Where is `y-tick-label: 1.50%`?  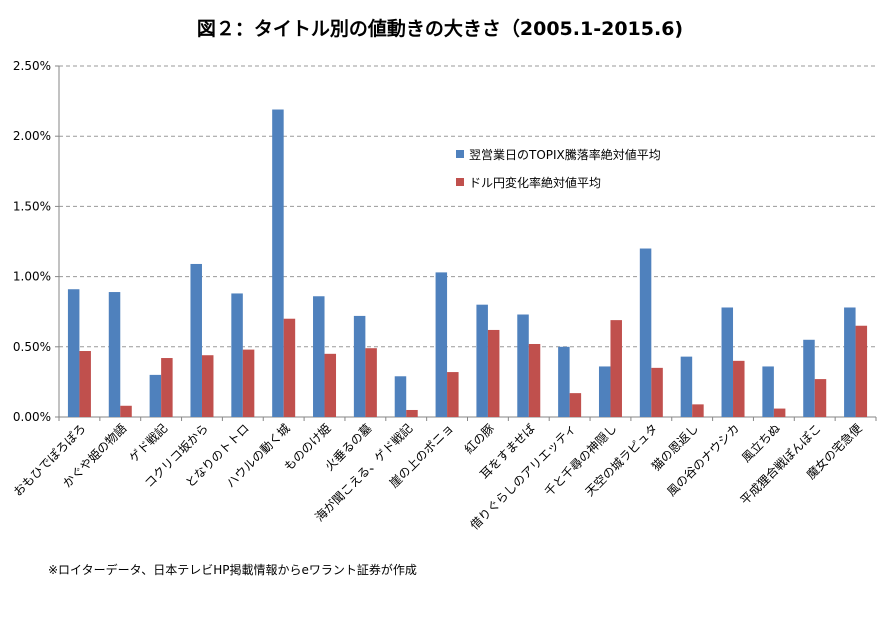
y-tick-label: 1.50% is located at coordinates (32, 206).